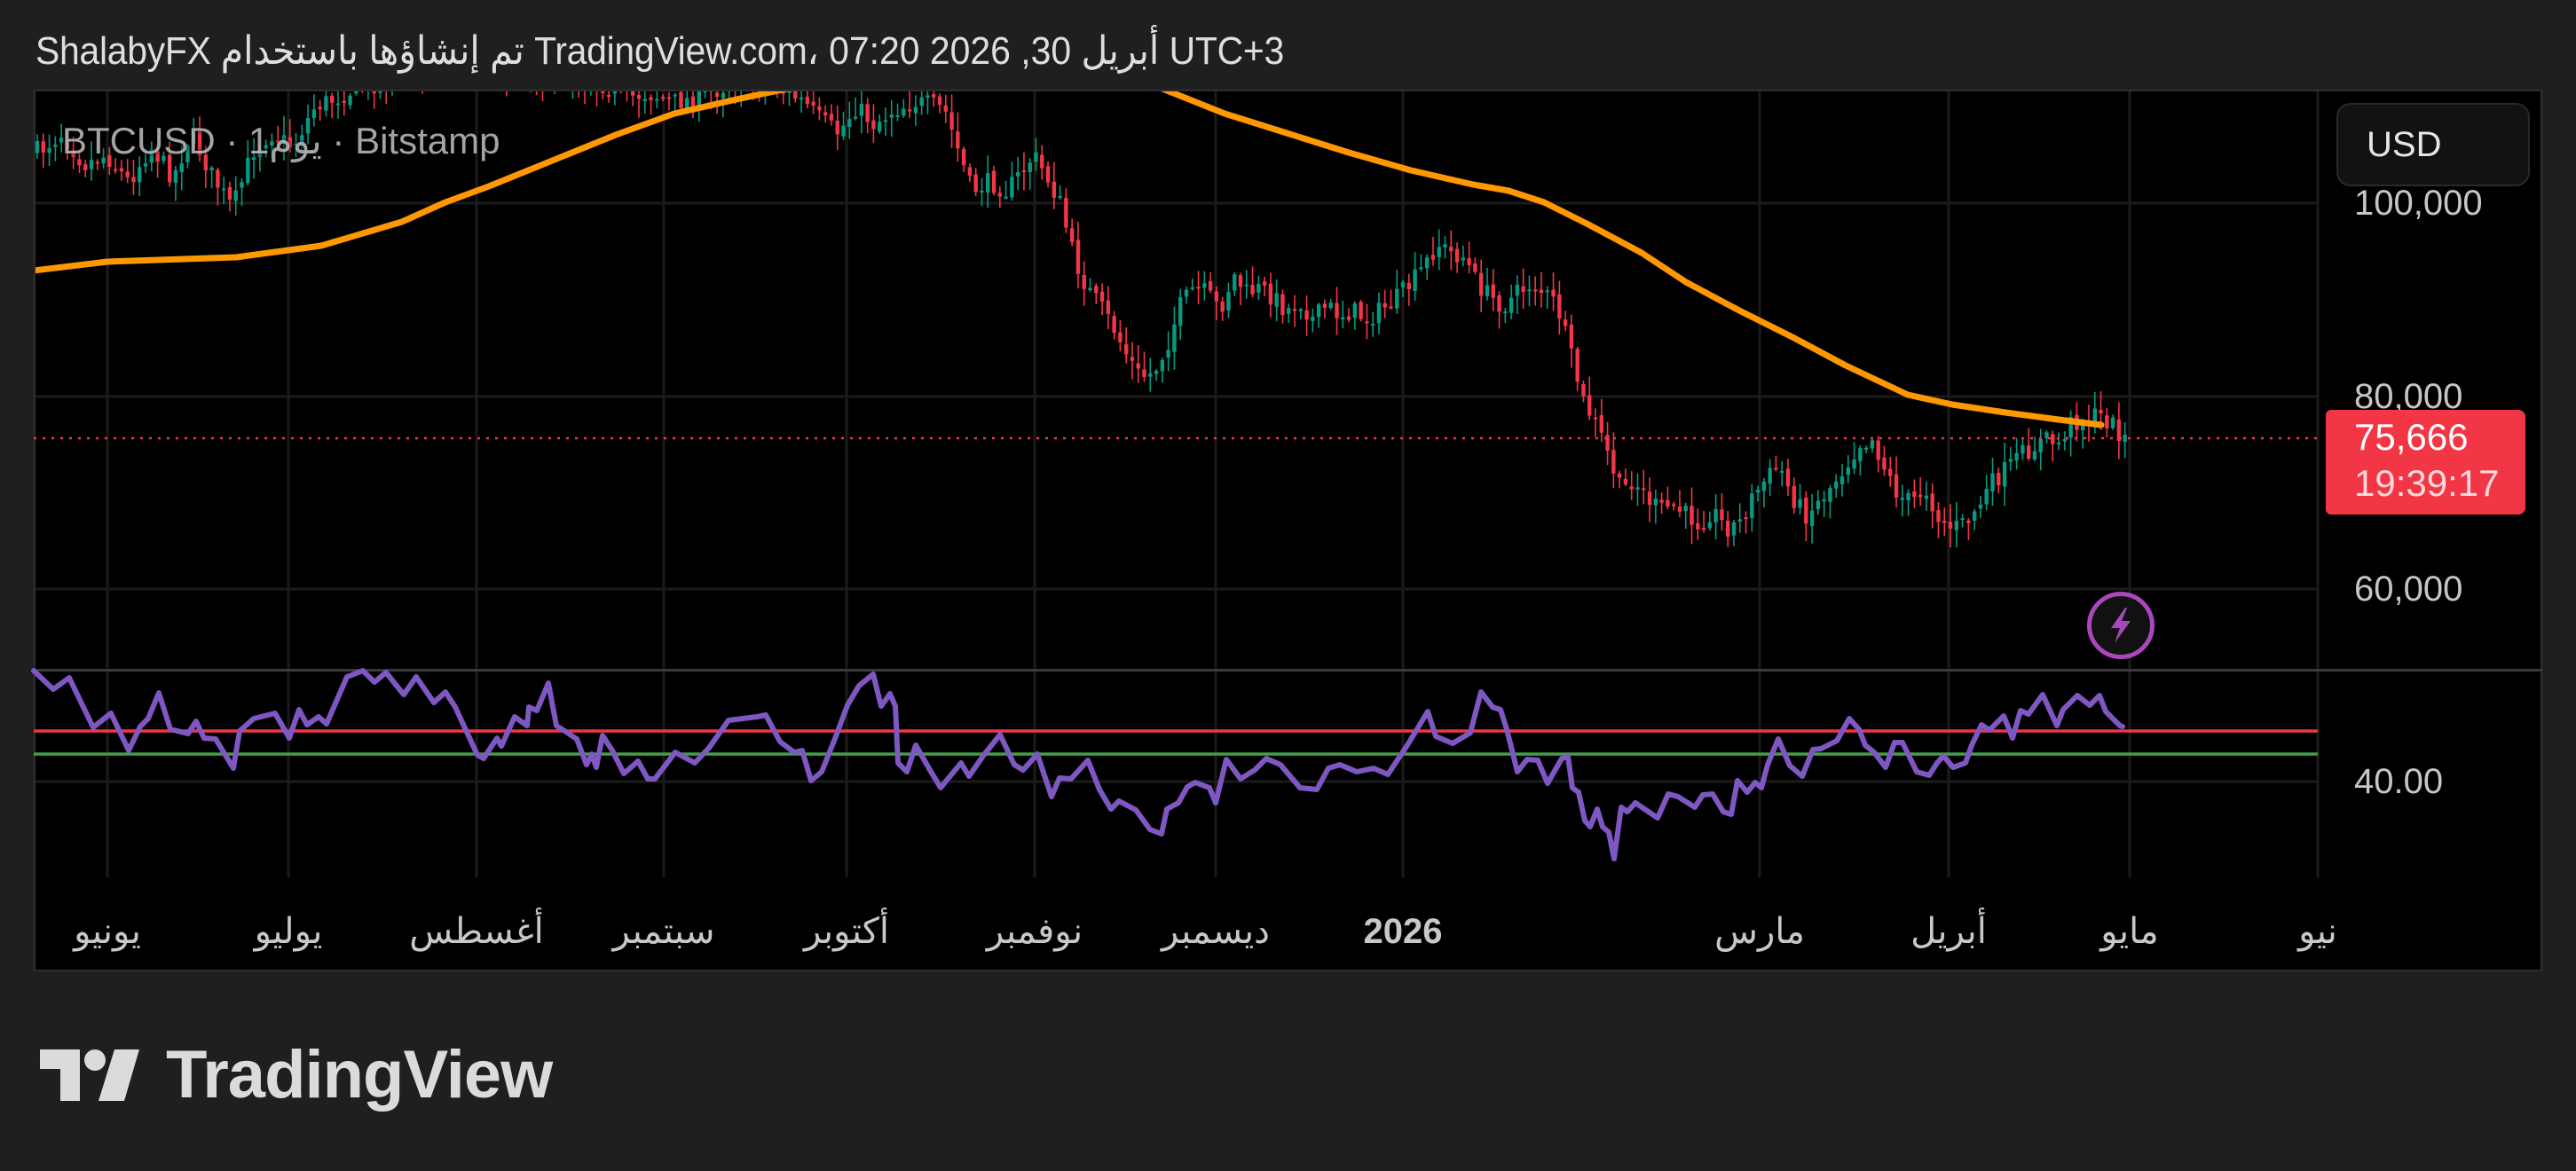 This screenshot has height=1171, width=2576. What do you see at coordinates (1403, 932) in the screenshot?
I see `time-axis-label: 2026` at bounding box center [1403, 932].